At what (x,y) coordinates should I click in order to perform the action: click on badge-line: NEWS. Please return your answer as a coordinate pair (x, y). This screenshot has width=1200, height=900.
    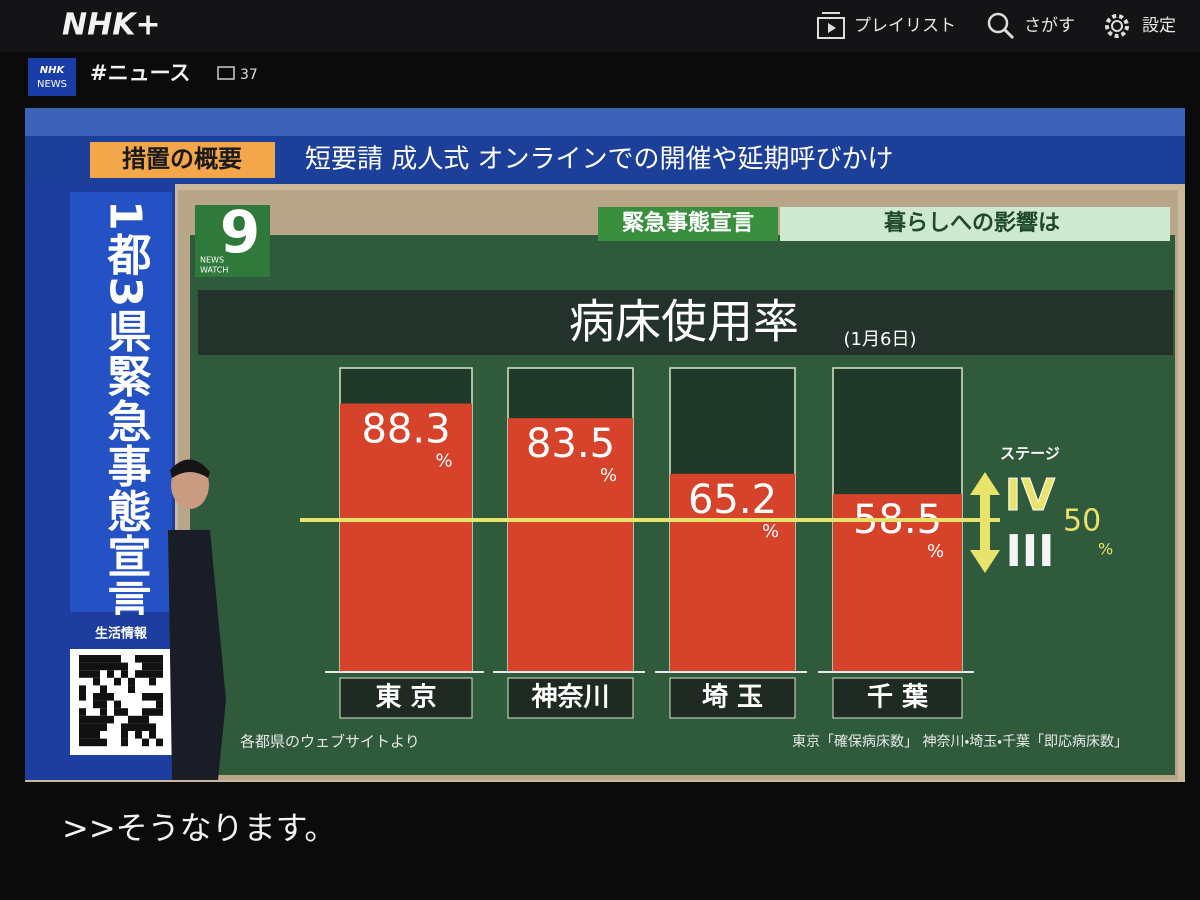
    Looking at the image, I should click on (52, 84).